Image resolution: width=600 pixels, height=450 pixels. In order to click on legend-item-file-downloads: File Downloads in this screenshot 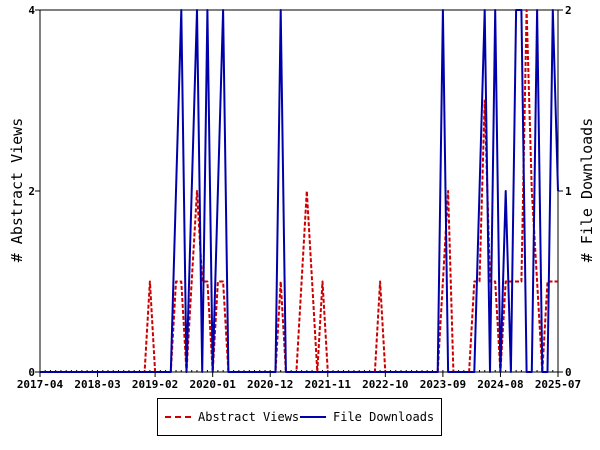, I will do `click(367, 417)`.